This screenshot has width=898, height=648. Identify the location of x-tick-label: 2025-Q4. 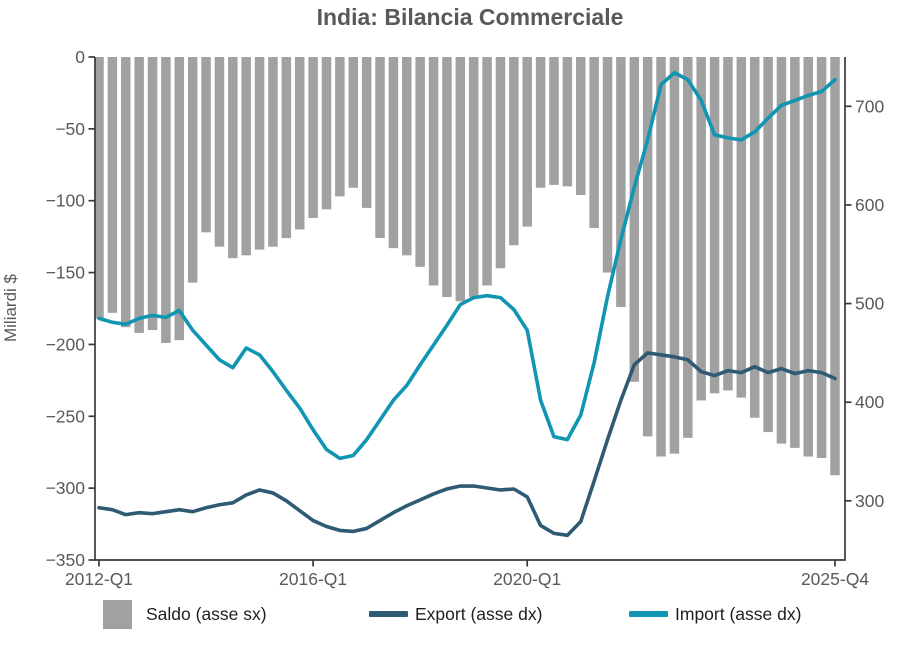
(835, 579).